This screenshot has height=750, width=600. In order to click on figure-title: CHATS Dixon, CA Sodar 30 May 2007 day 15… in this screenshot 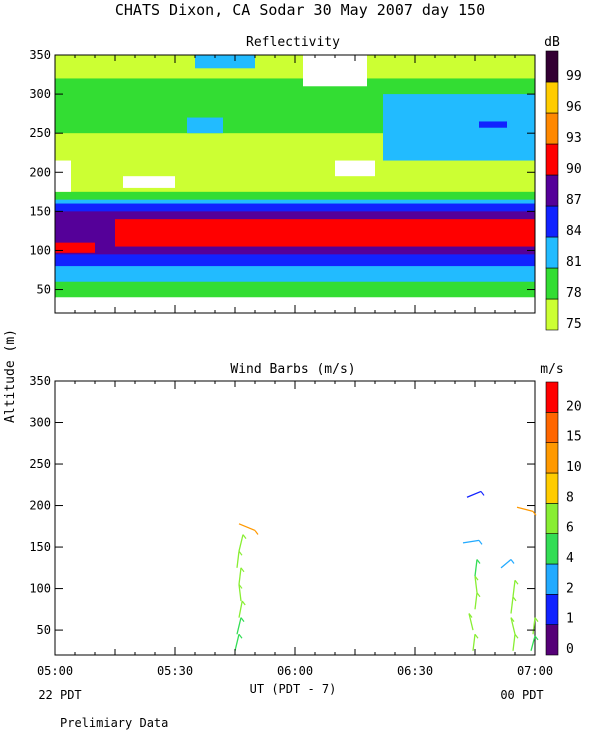, I will do `click(300, 10)`.